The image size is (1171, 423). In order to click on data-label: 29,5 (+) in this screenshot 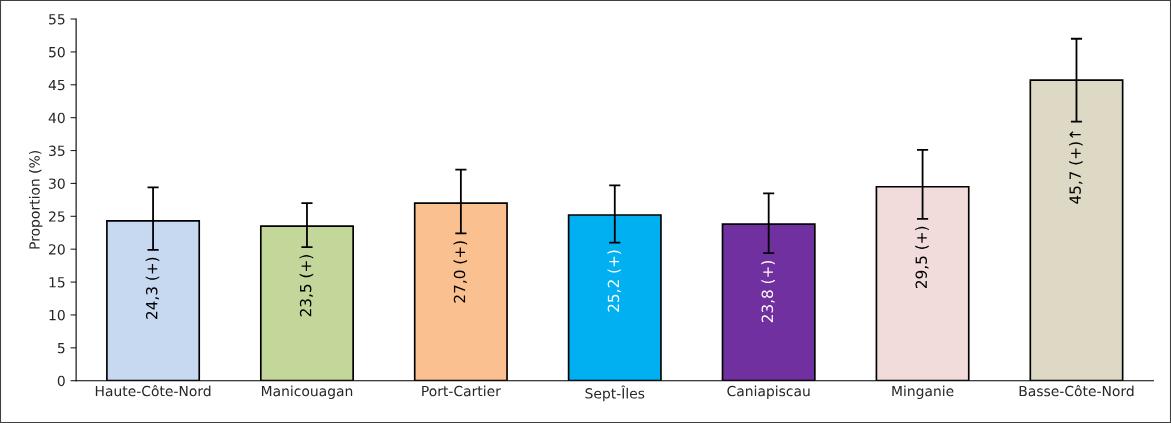, I will do `click(922, 257)`.